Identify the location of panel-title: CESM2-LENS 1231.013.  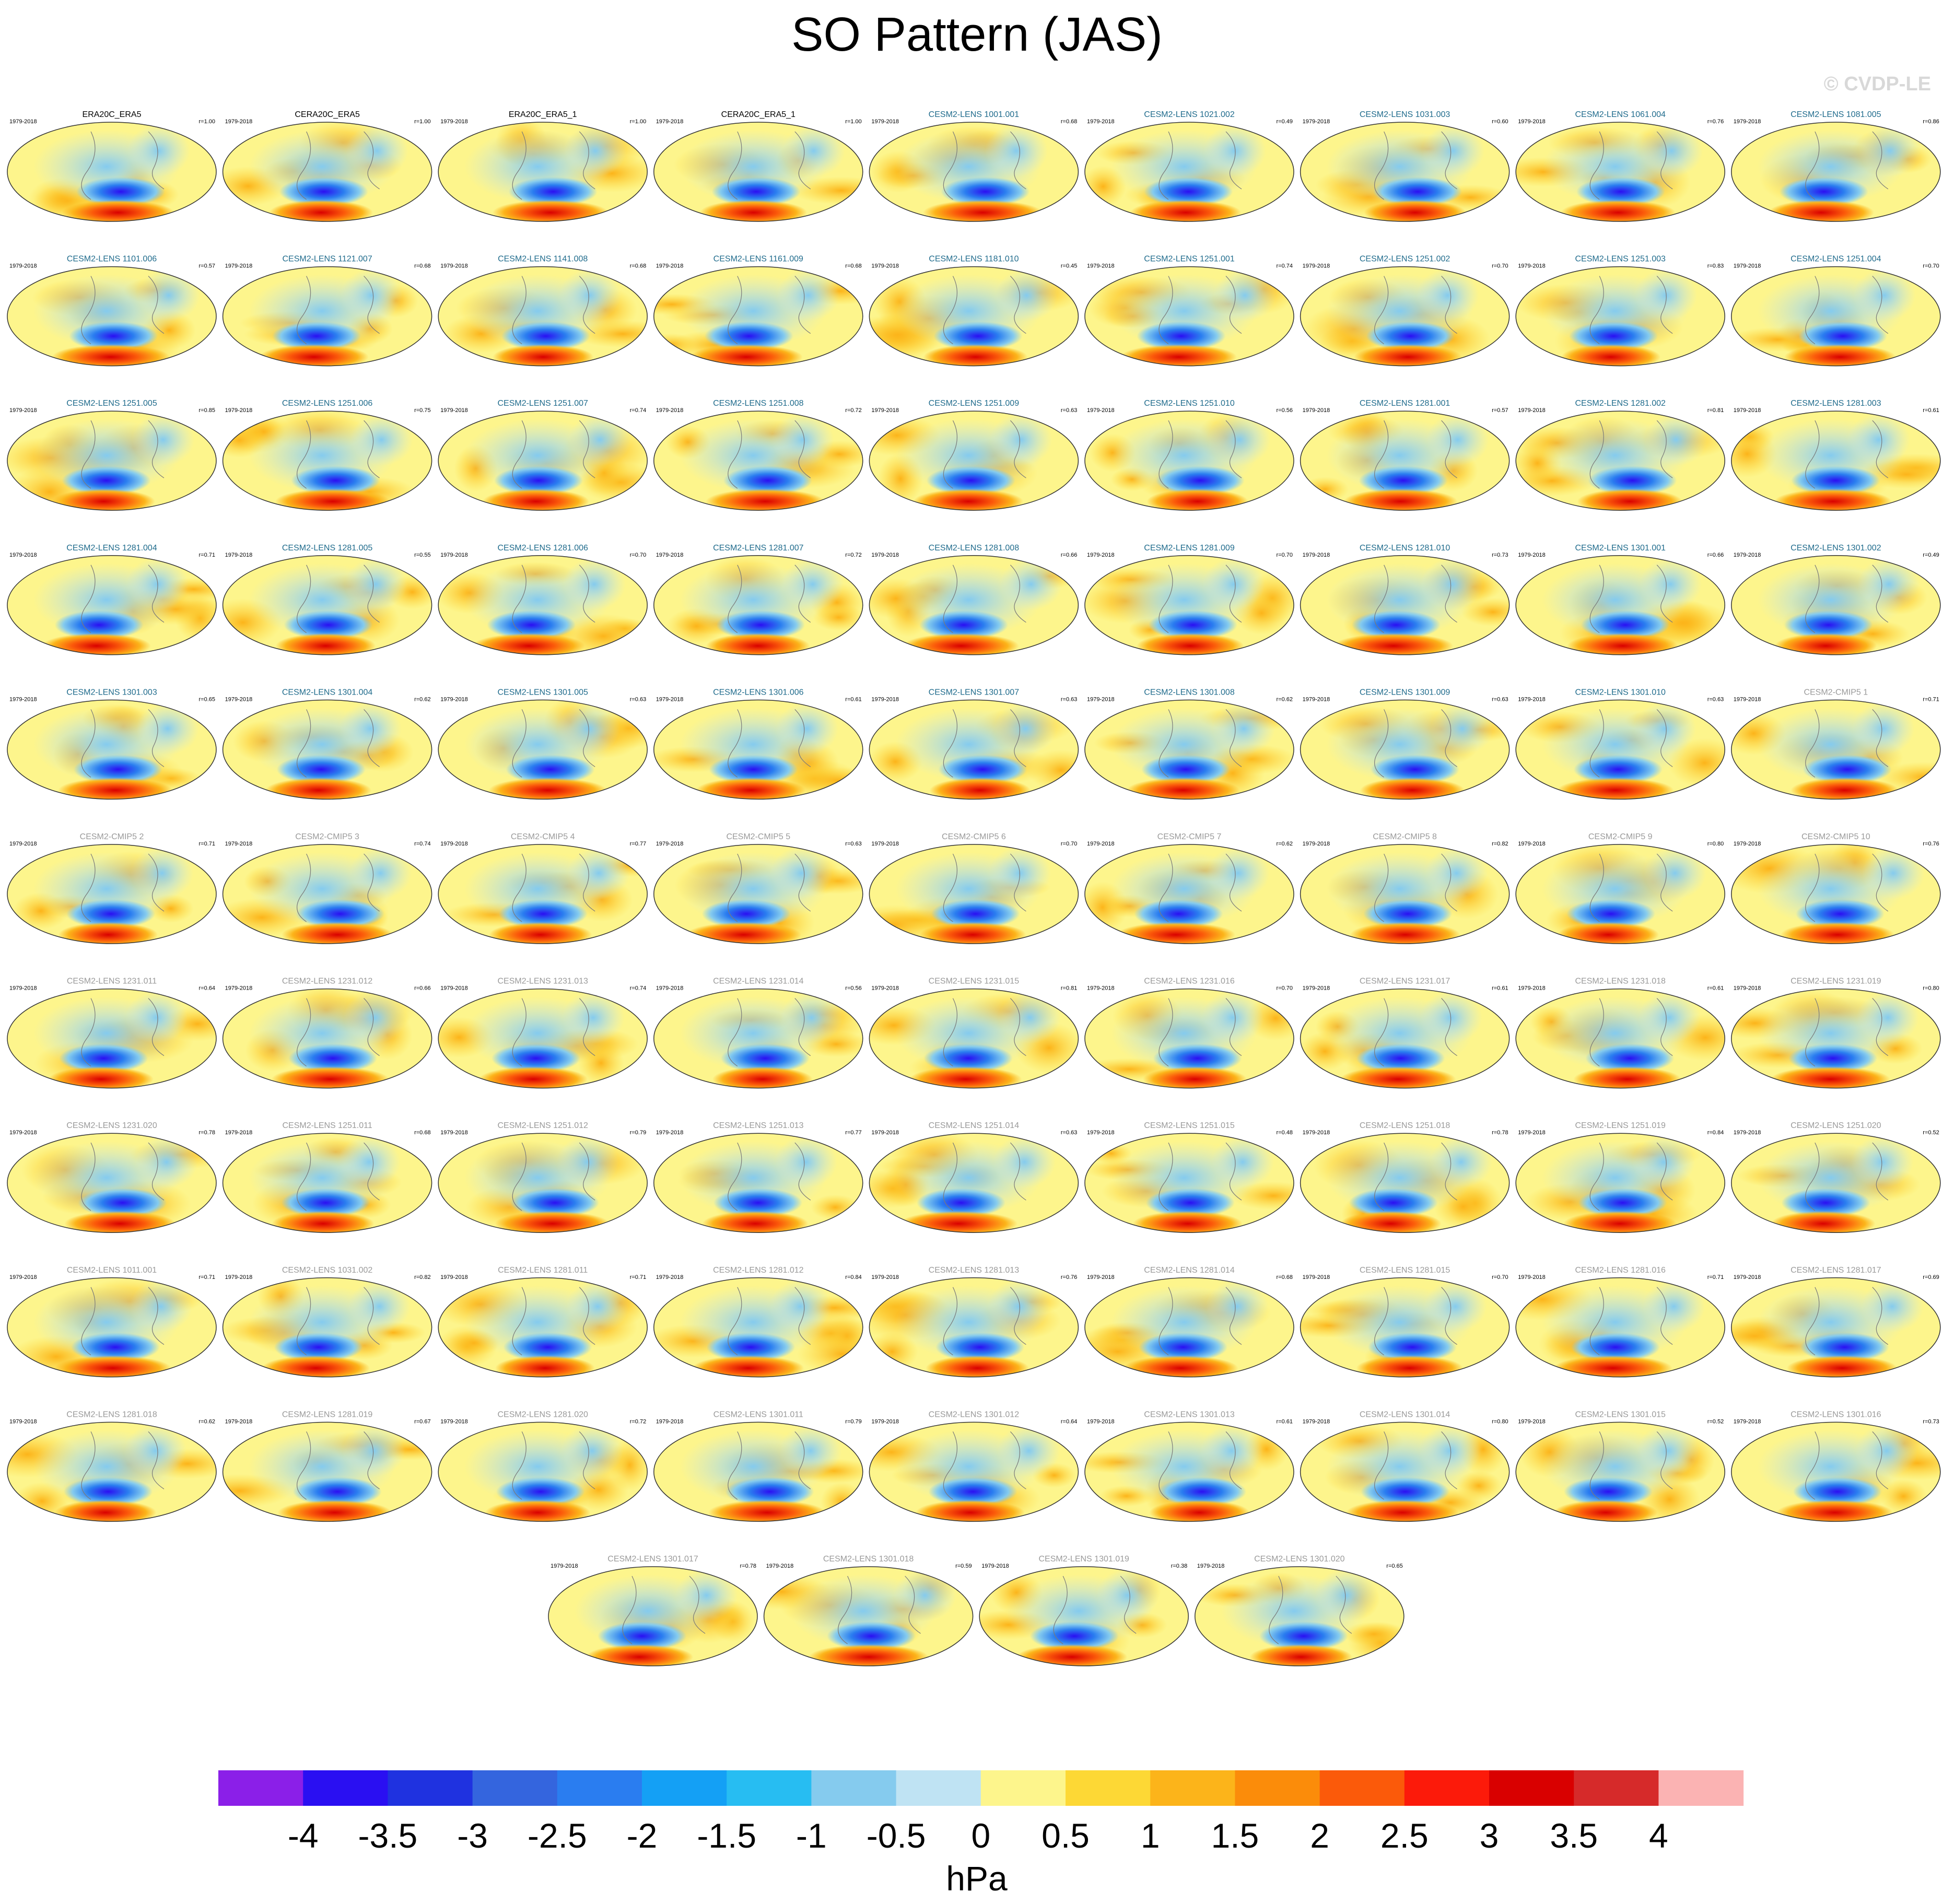
(542, 981).